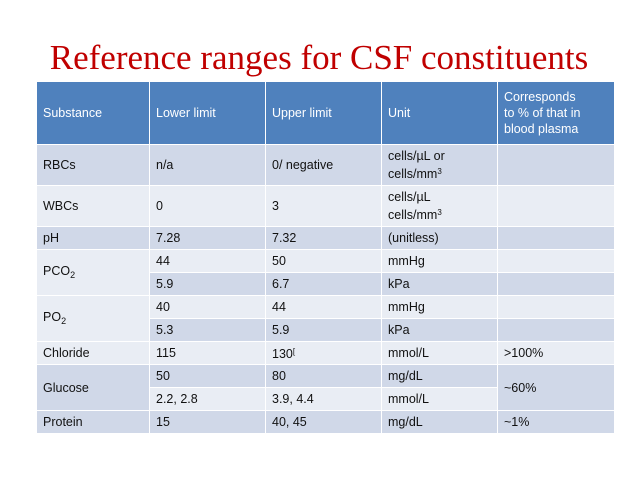 Image resolution: width=638 pixels, height=479 pixels. What do you see at coordinates (93, 238) in the screenshot?
I see `cell-substance: pH` at bounding box center [93, 238].